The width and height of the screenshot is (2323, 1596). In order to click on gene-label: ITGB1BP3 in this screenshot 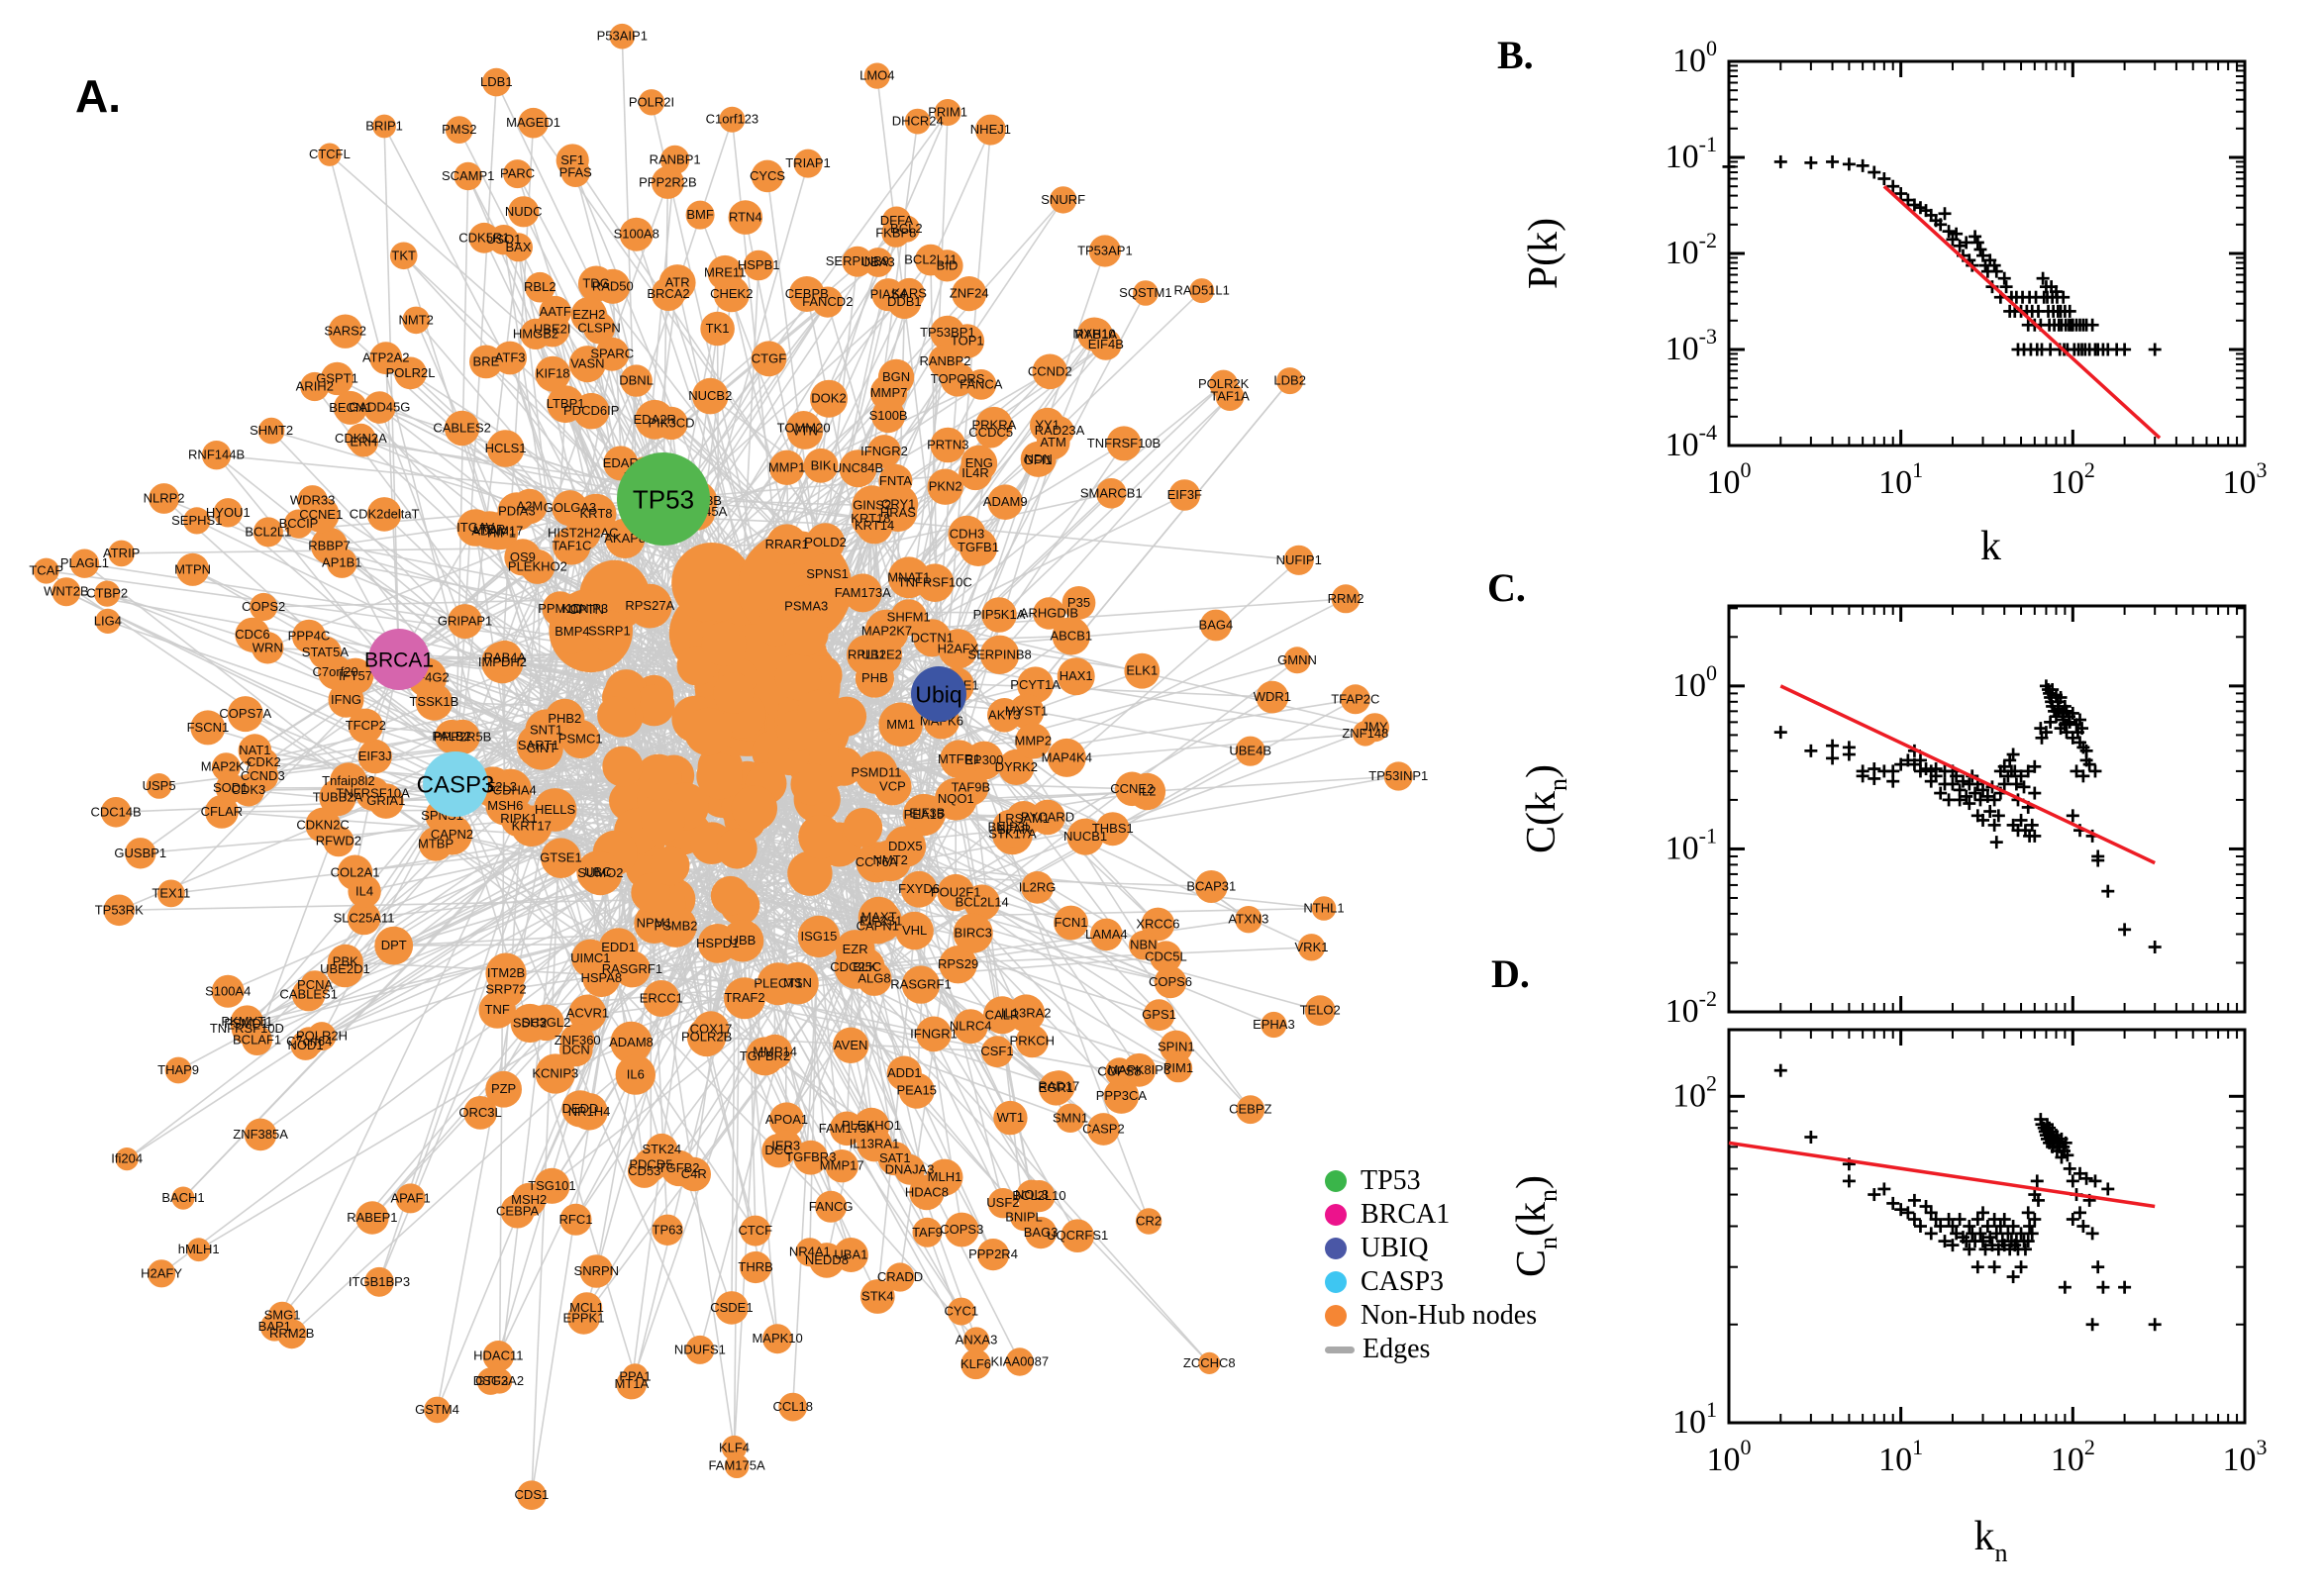, I will do `click(379, 1281)`.